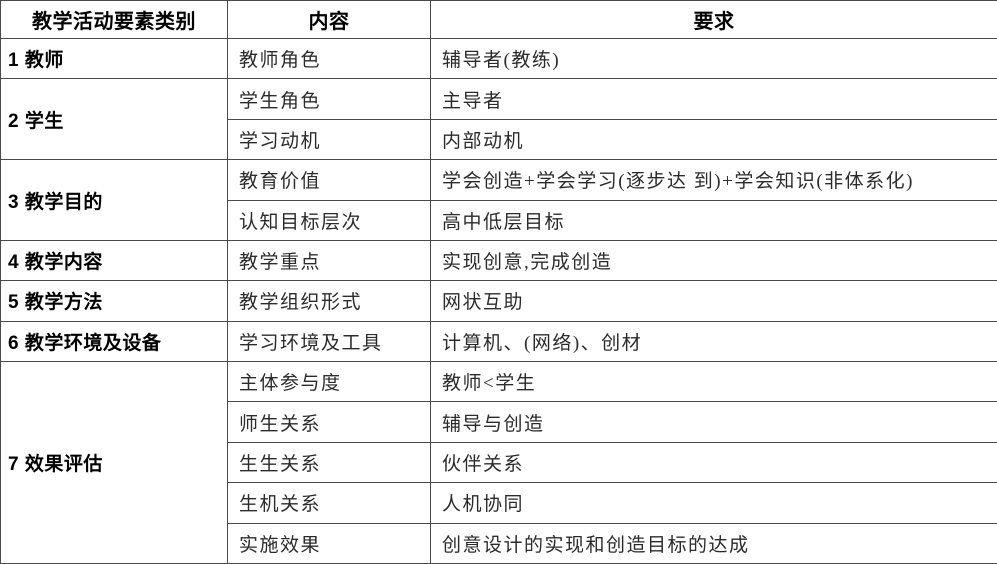 This screenshot has height=564, width=997. I want to click on content-cell: 师生关系, so click(329, 422).